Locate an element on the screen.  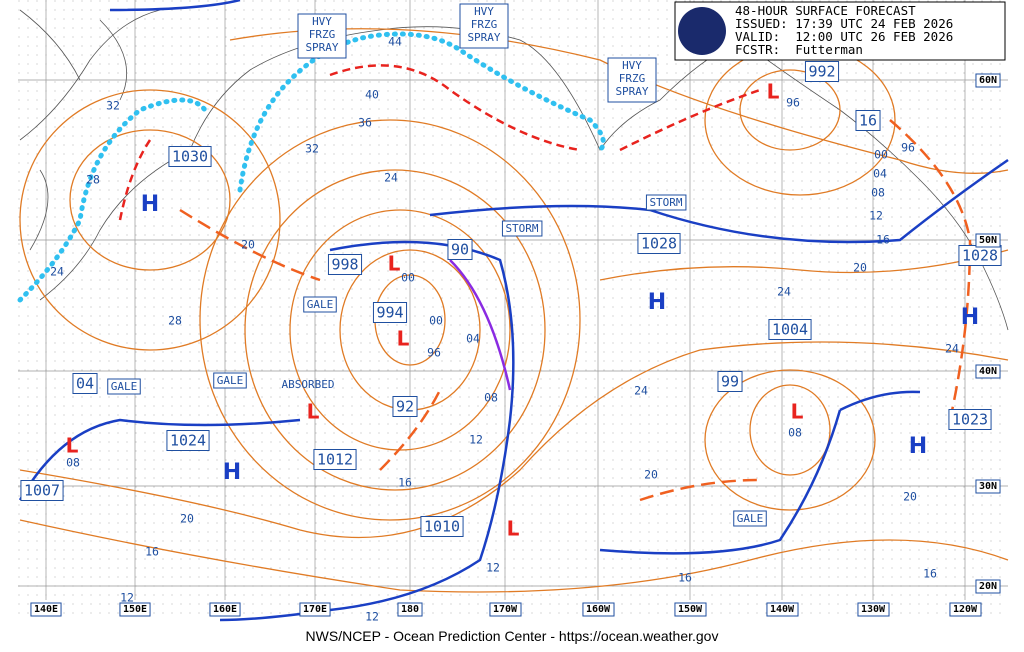
isobar-label: 36 is located at coordinates (365, 123).